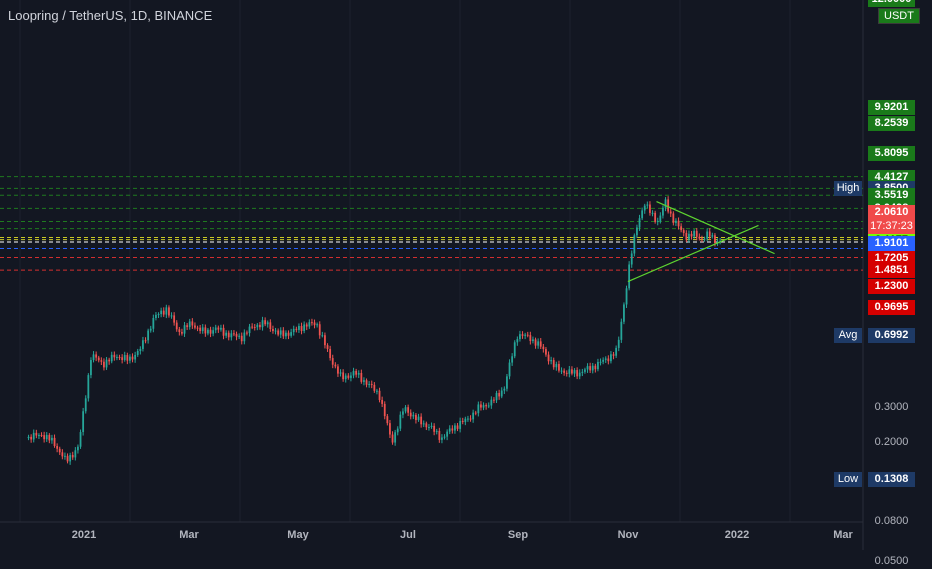 The width and height of the screenshot is (932, 569). I want to click on currency-button: USDT, so click(899, 16).